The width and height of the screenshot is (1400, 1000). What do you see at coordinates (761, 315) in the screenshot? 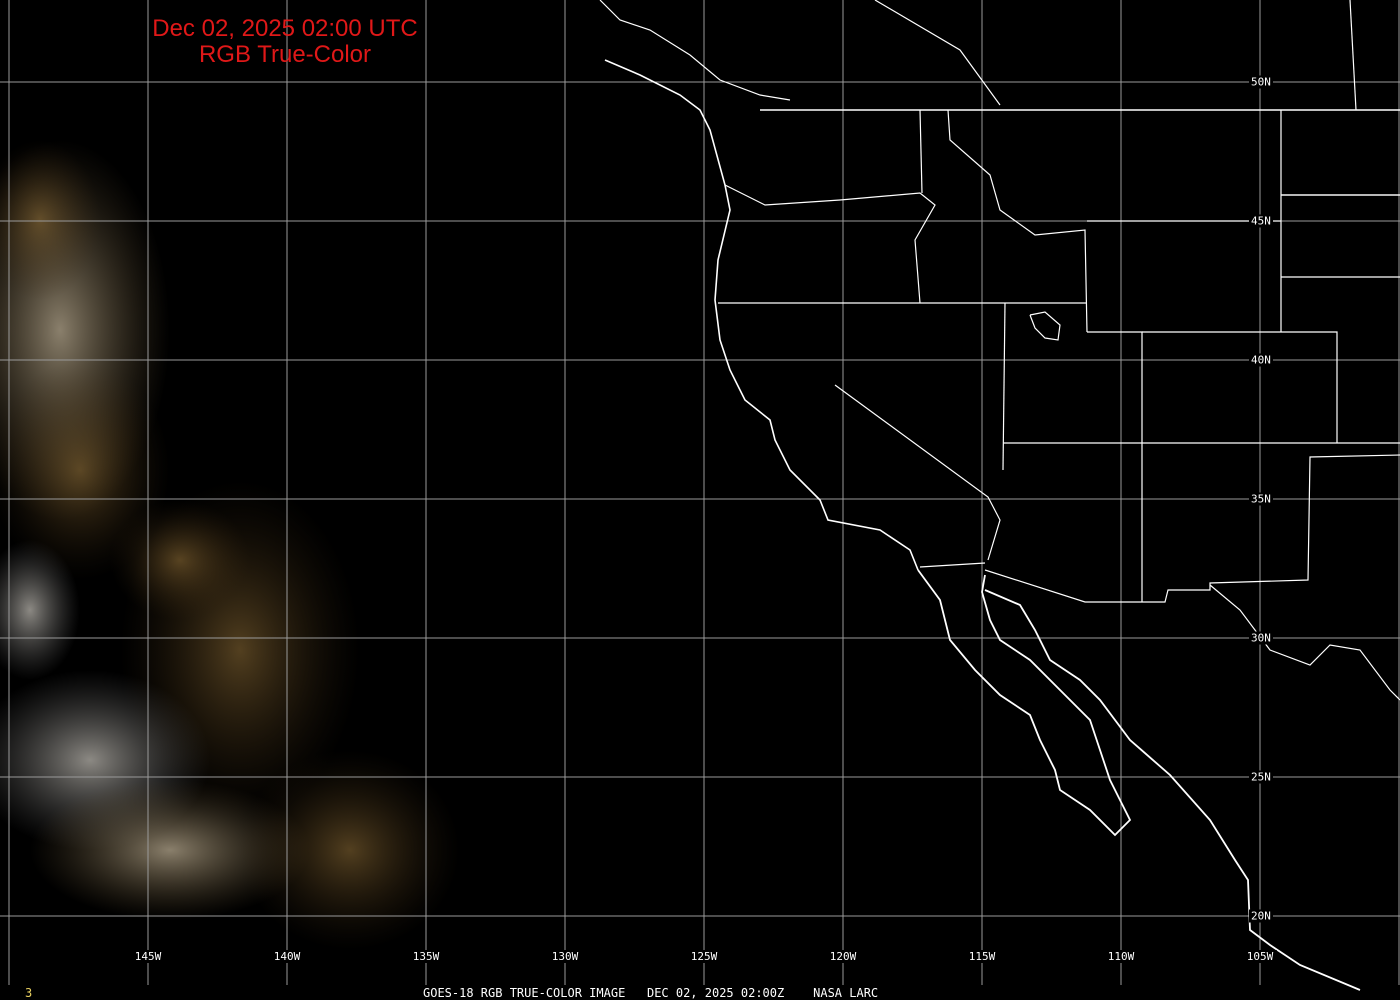
I see `us-west-coastline` at bounding box center [761, 315].